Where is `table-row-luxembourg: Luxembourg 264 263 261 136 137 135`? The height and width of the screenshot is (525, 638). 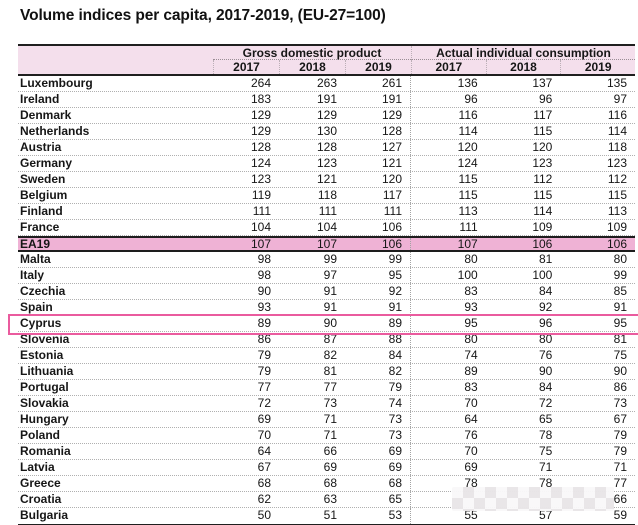 table-row-luxembourg: Luxembourg 264 263 261 136 137 135 is located at coordinates (326, 84).